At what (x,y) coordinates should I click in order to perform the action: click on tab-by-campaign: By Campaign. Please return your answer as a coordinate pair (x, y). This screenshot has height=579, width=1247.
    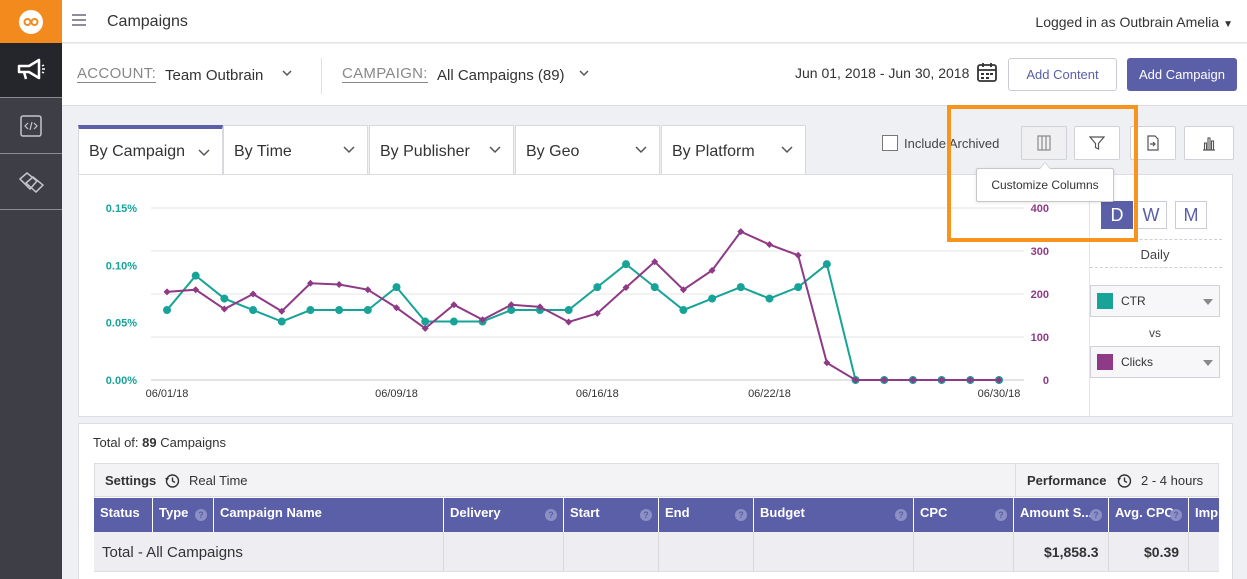
    Looking at the image, I should click on (150, 150).